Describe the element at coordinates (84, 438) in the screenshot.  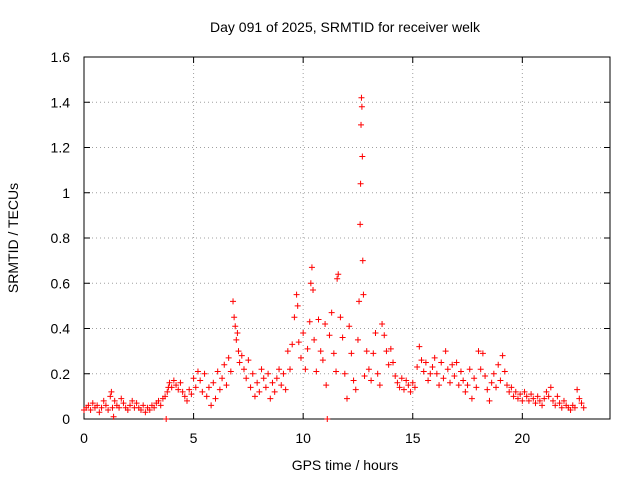
I see `x-tick-label: 0` at that location.